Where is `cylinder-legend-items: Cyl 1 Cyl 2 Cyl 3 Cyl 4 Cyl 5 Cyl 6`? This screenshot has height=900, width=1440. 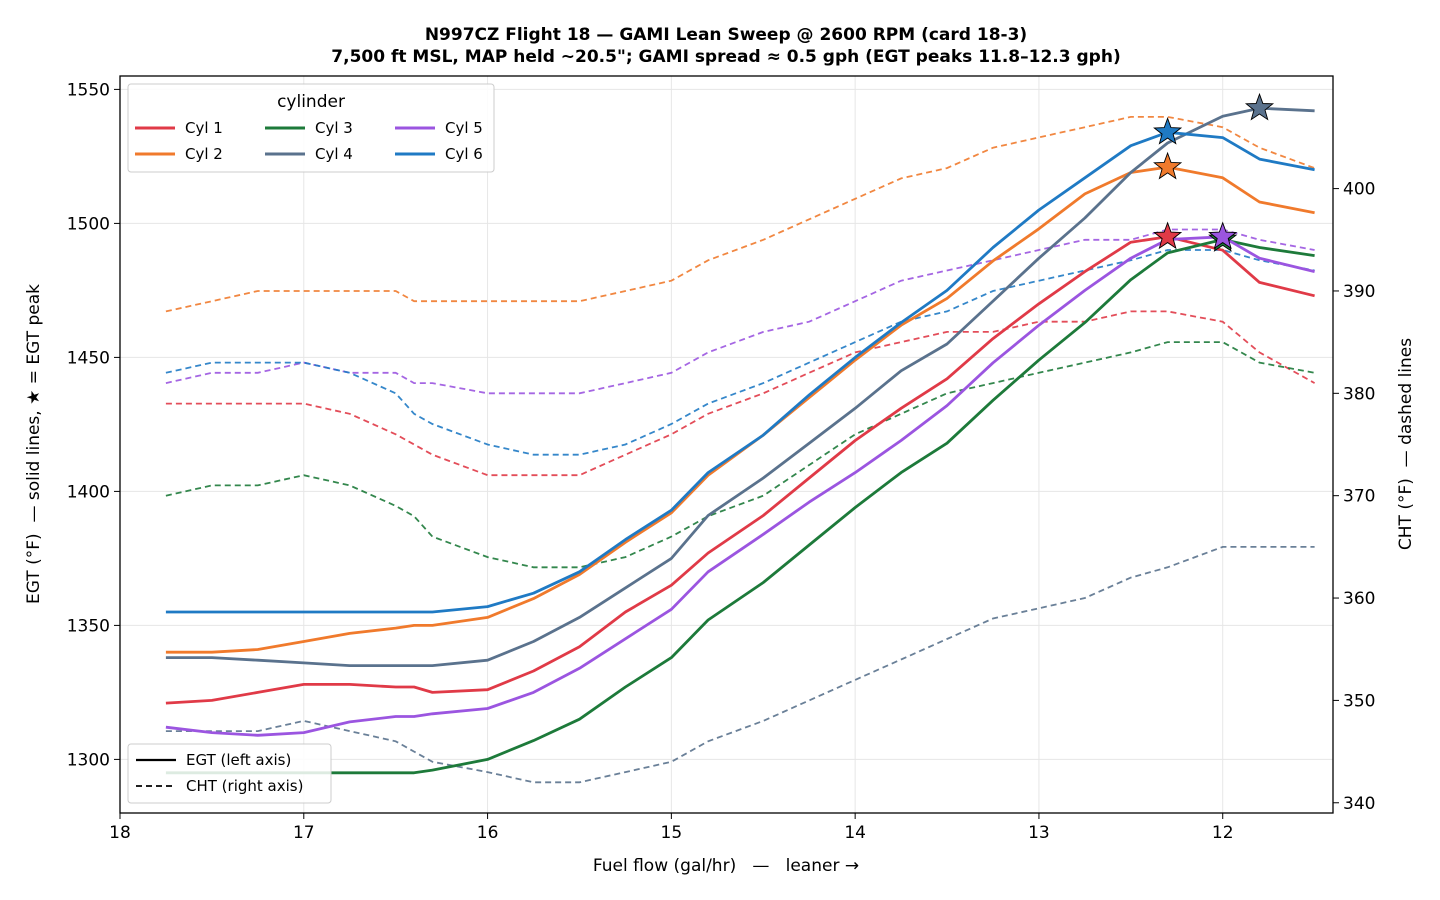 cylinder-legend-items: Cyl 1 Cyl 2 Cyl 3 Cyl 4 Cyl 5 Cyl 6 is located at coordinates (309, 141).